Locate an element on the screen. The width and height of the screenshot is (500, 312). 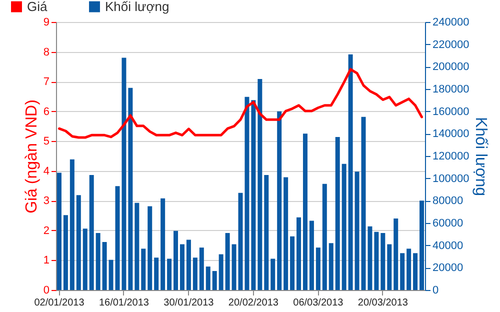
x-tick-label: 16/01/2013 is located at coordinates (124, 303).